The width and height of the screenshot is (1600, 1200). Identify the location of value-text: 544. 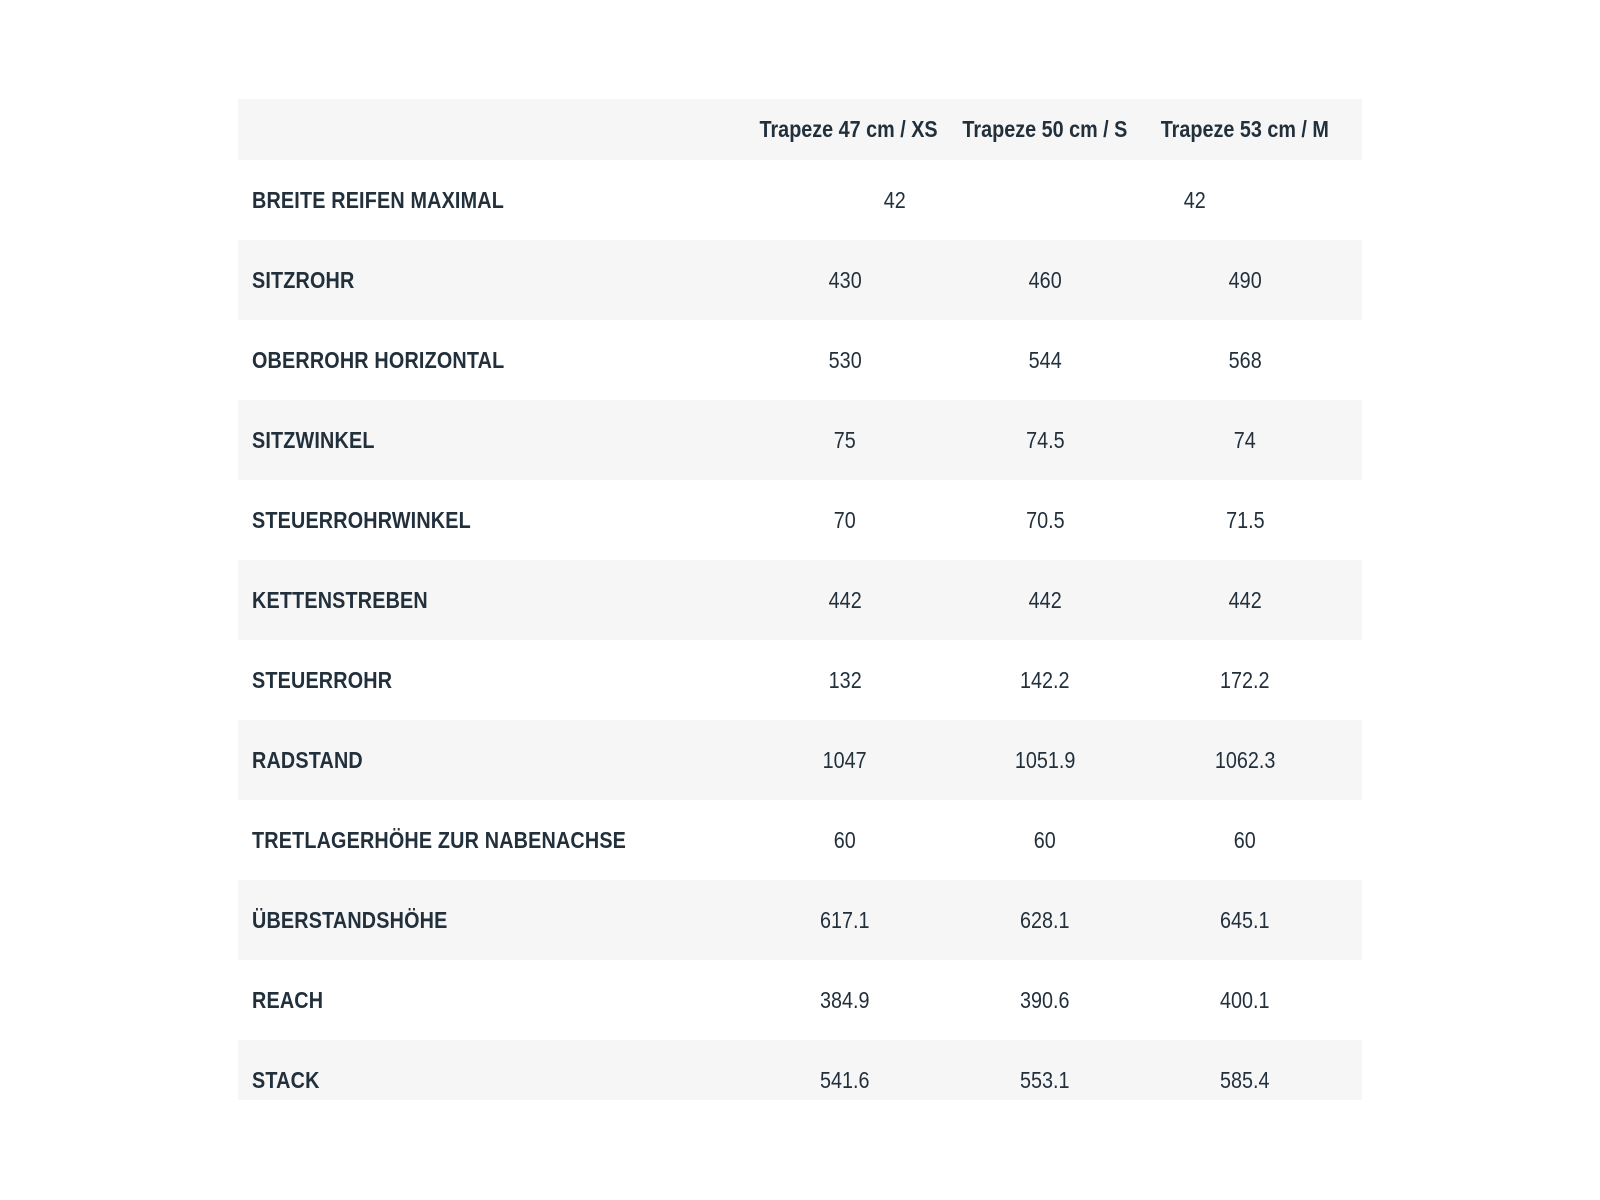
(1045, 359).